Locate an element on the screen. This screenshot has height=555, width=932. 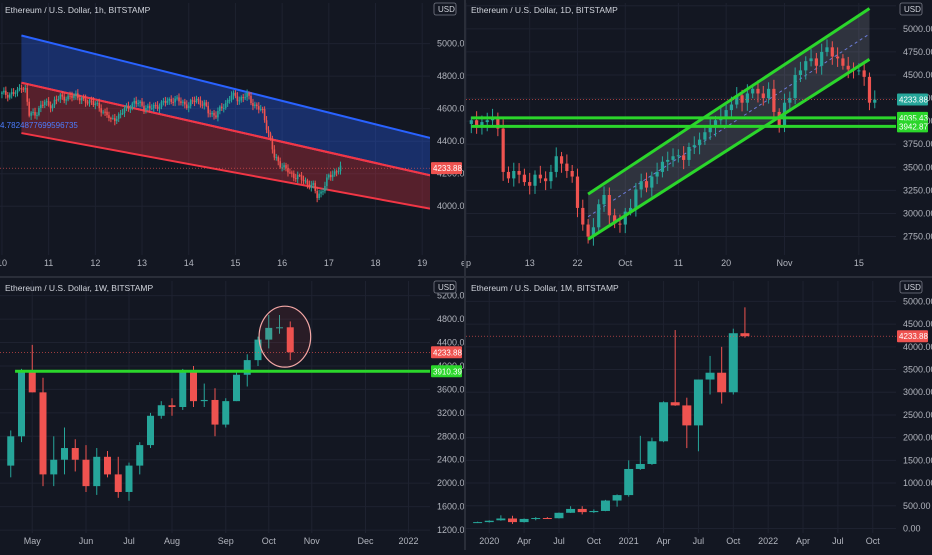
currency-label: USD is located at coordinates (912, 9).